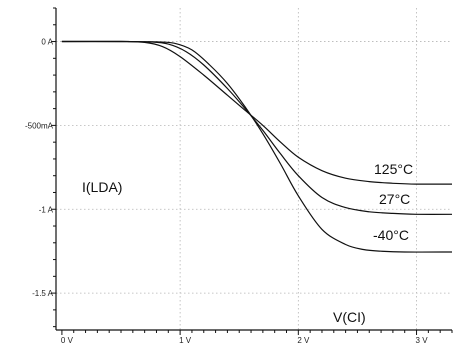 This screenshot has height=347, width=462. I want to click on y-axis-label: I(LDA), so click(102, 187).